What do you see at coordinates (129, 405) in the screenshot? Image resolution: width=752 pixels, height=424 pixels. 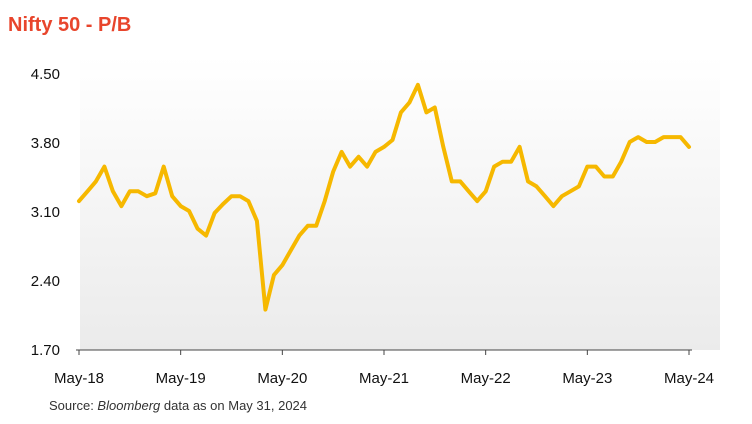 I see `source-emphasis: Bloomberg` at bounding box center [129, 405].